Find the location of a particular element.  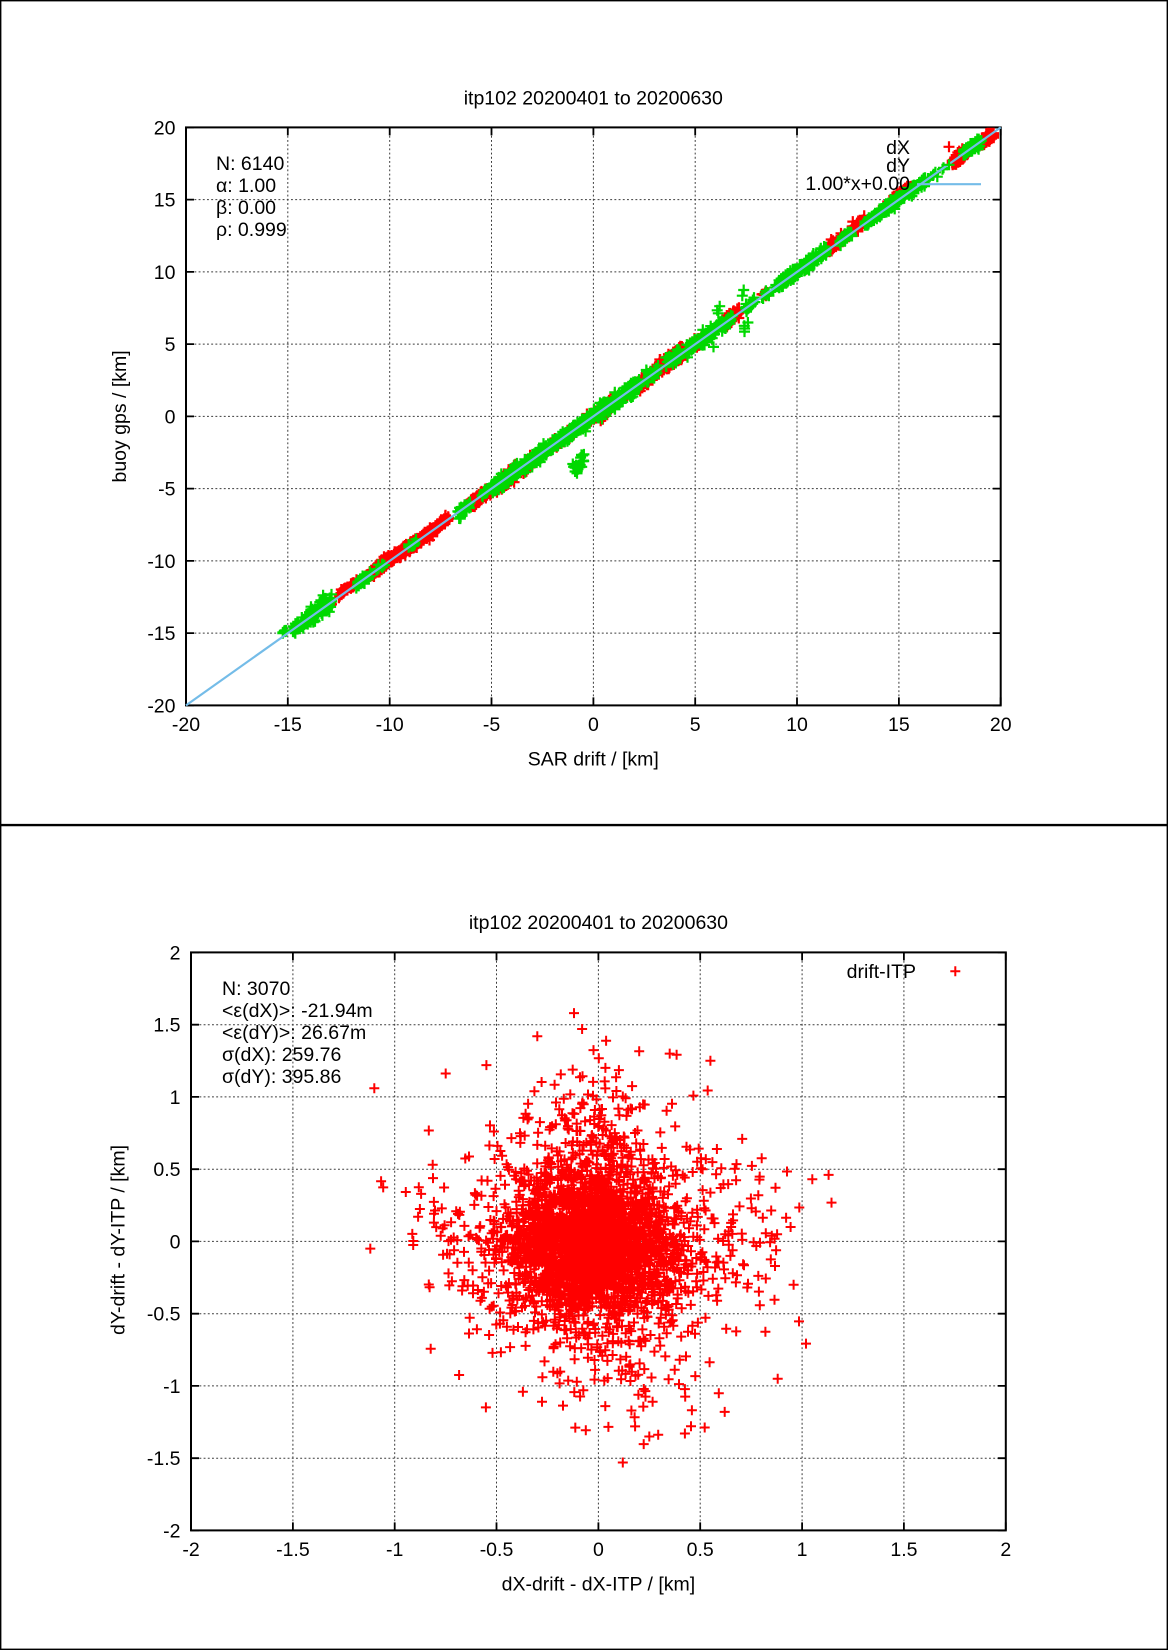

svg-text: buoy gps / [km] is located at coordinates (120, 416).